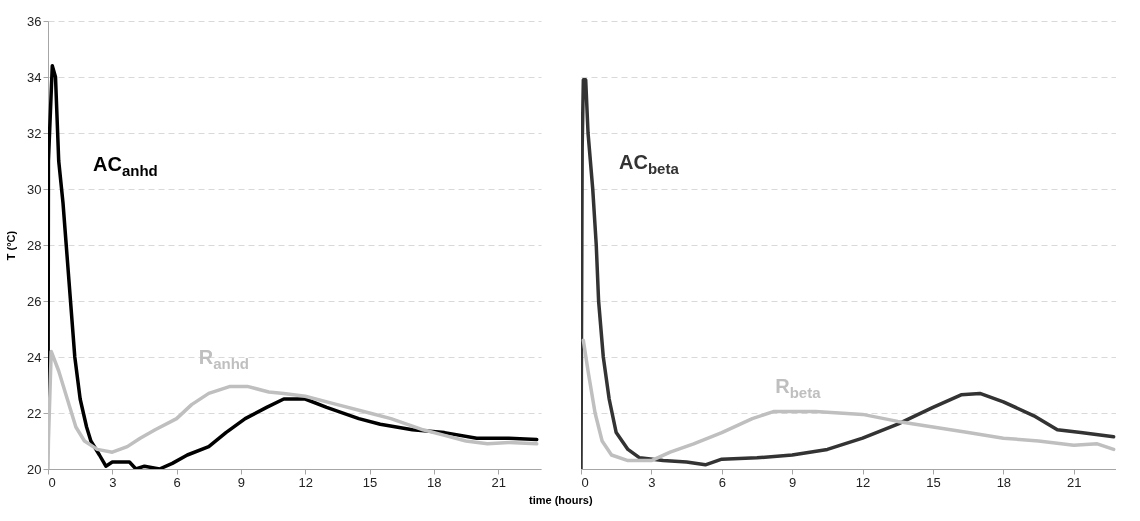  I want to click on y-tick-label: 24, so click(34, 357).